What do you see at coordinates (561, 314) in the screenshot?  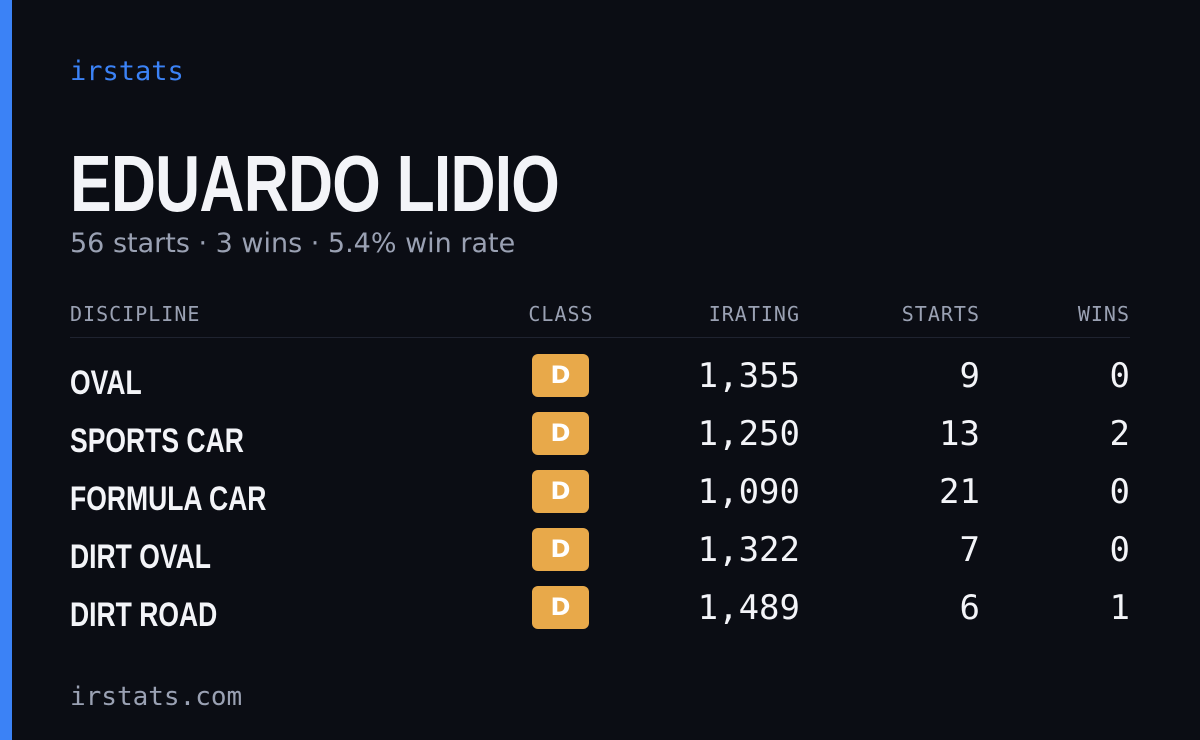 I see `class-header: CLASS` at bounding box center [561, 314].